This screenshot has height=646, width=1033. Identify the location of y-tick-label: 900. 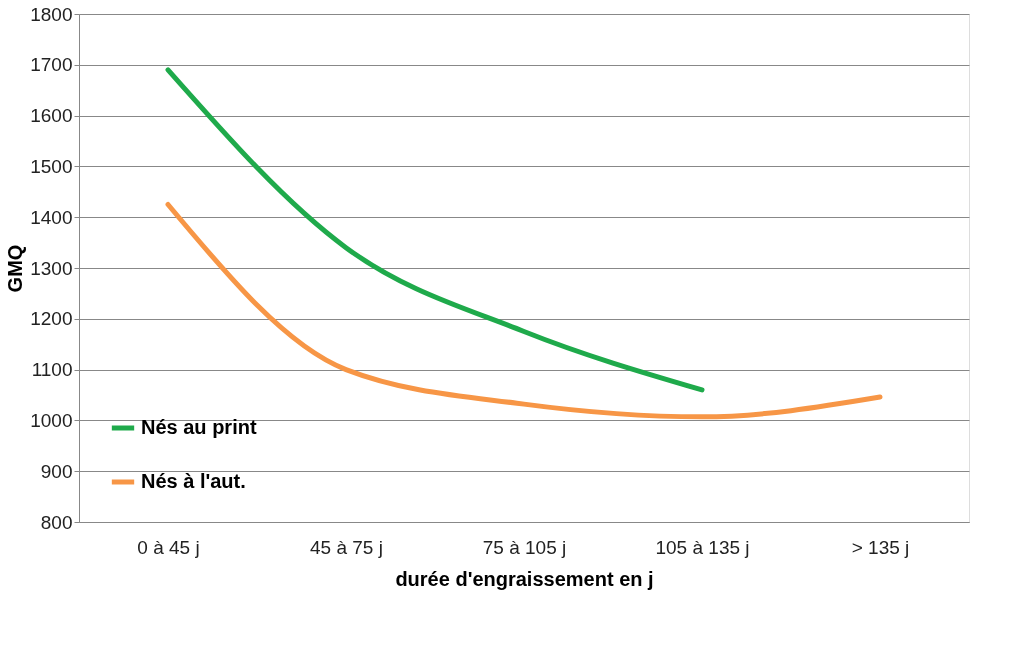
(56, 471).